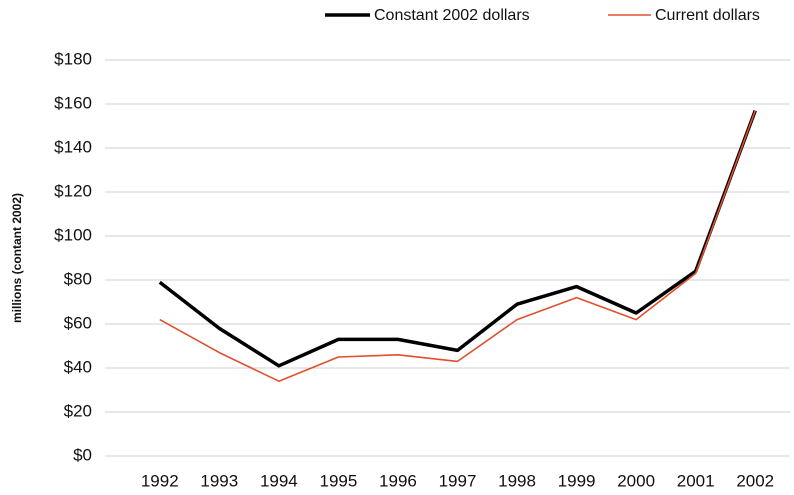  What do you see at coordinates (279, 480) in the screenshot?
I see `x-tick-label: 1994` at bounding box center [279, 480].